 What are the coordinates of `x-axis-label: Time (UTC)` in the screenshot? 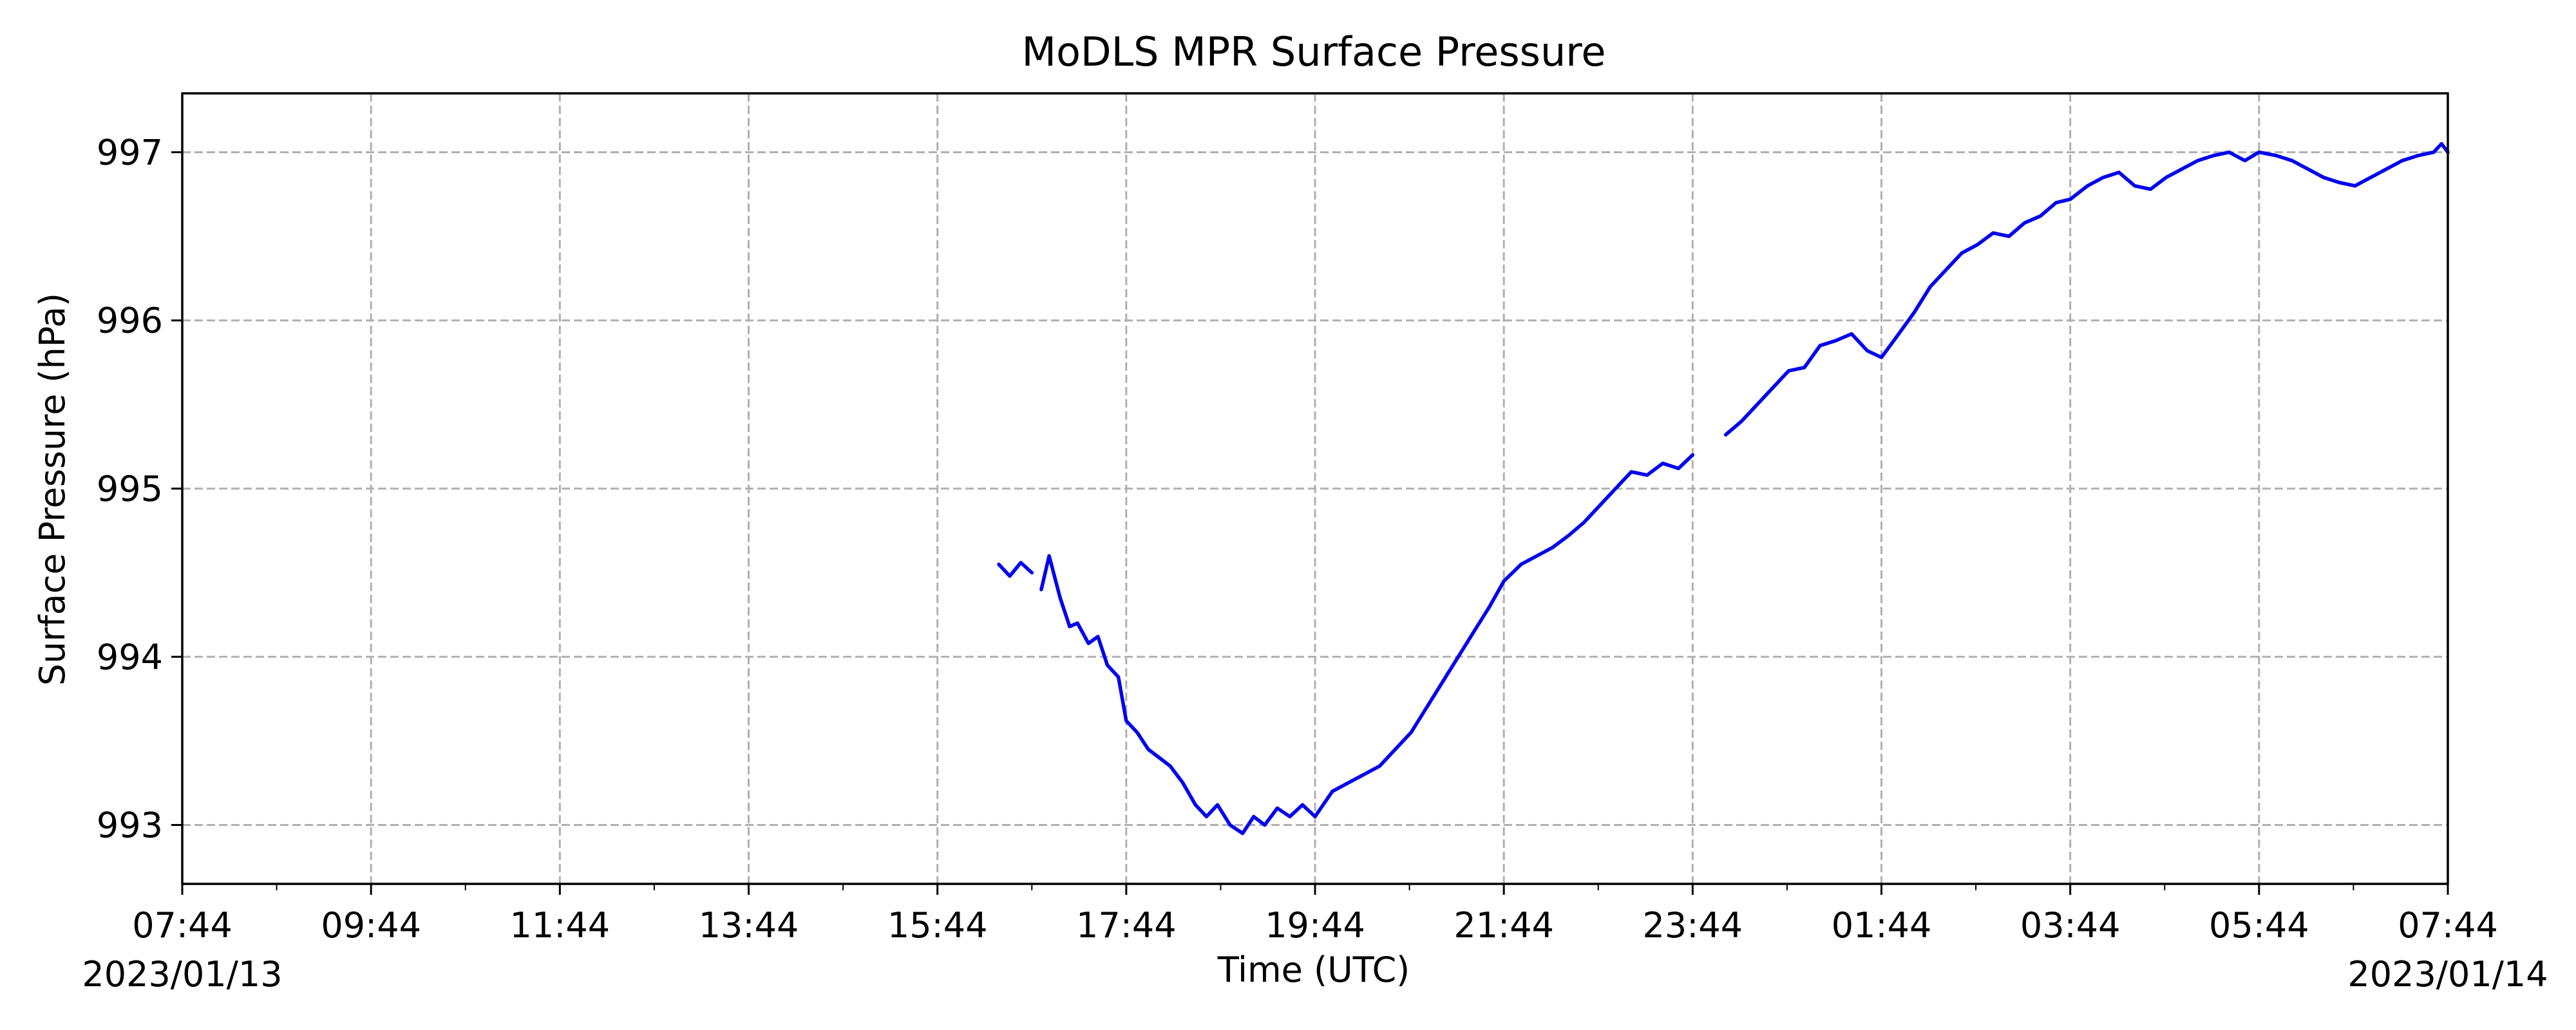 It's located at (1314, 970).